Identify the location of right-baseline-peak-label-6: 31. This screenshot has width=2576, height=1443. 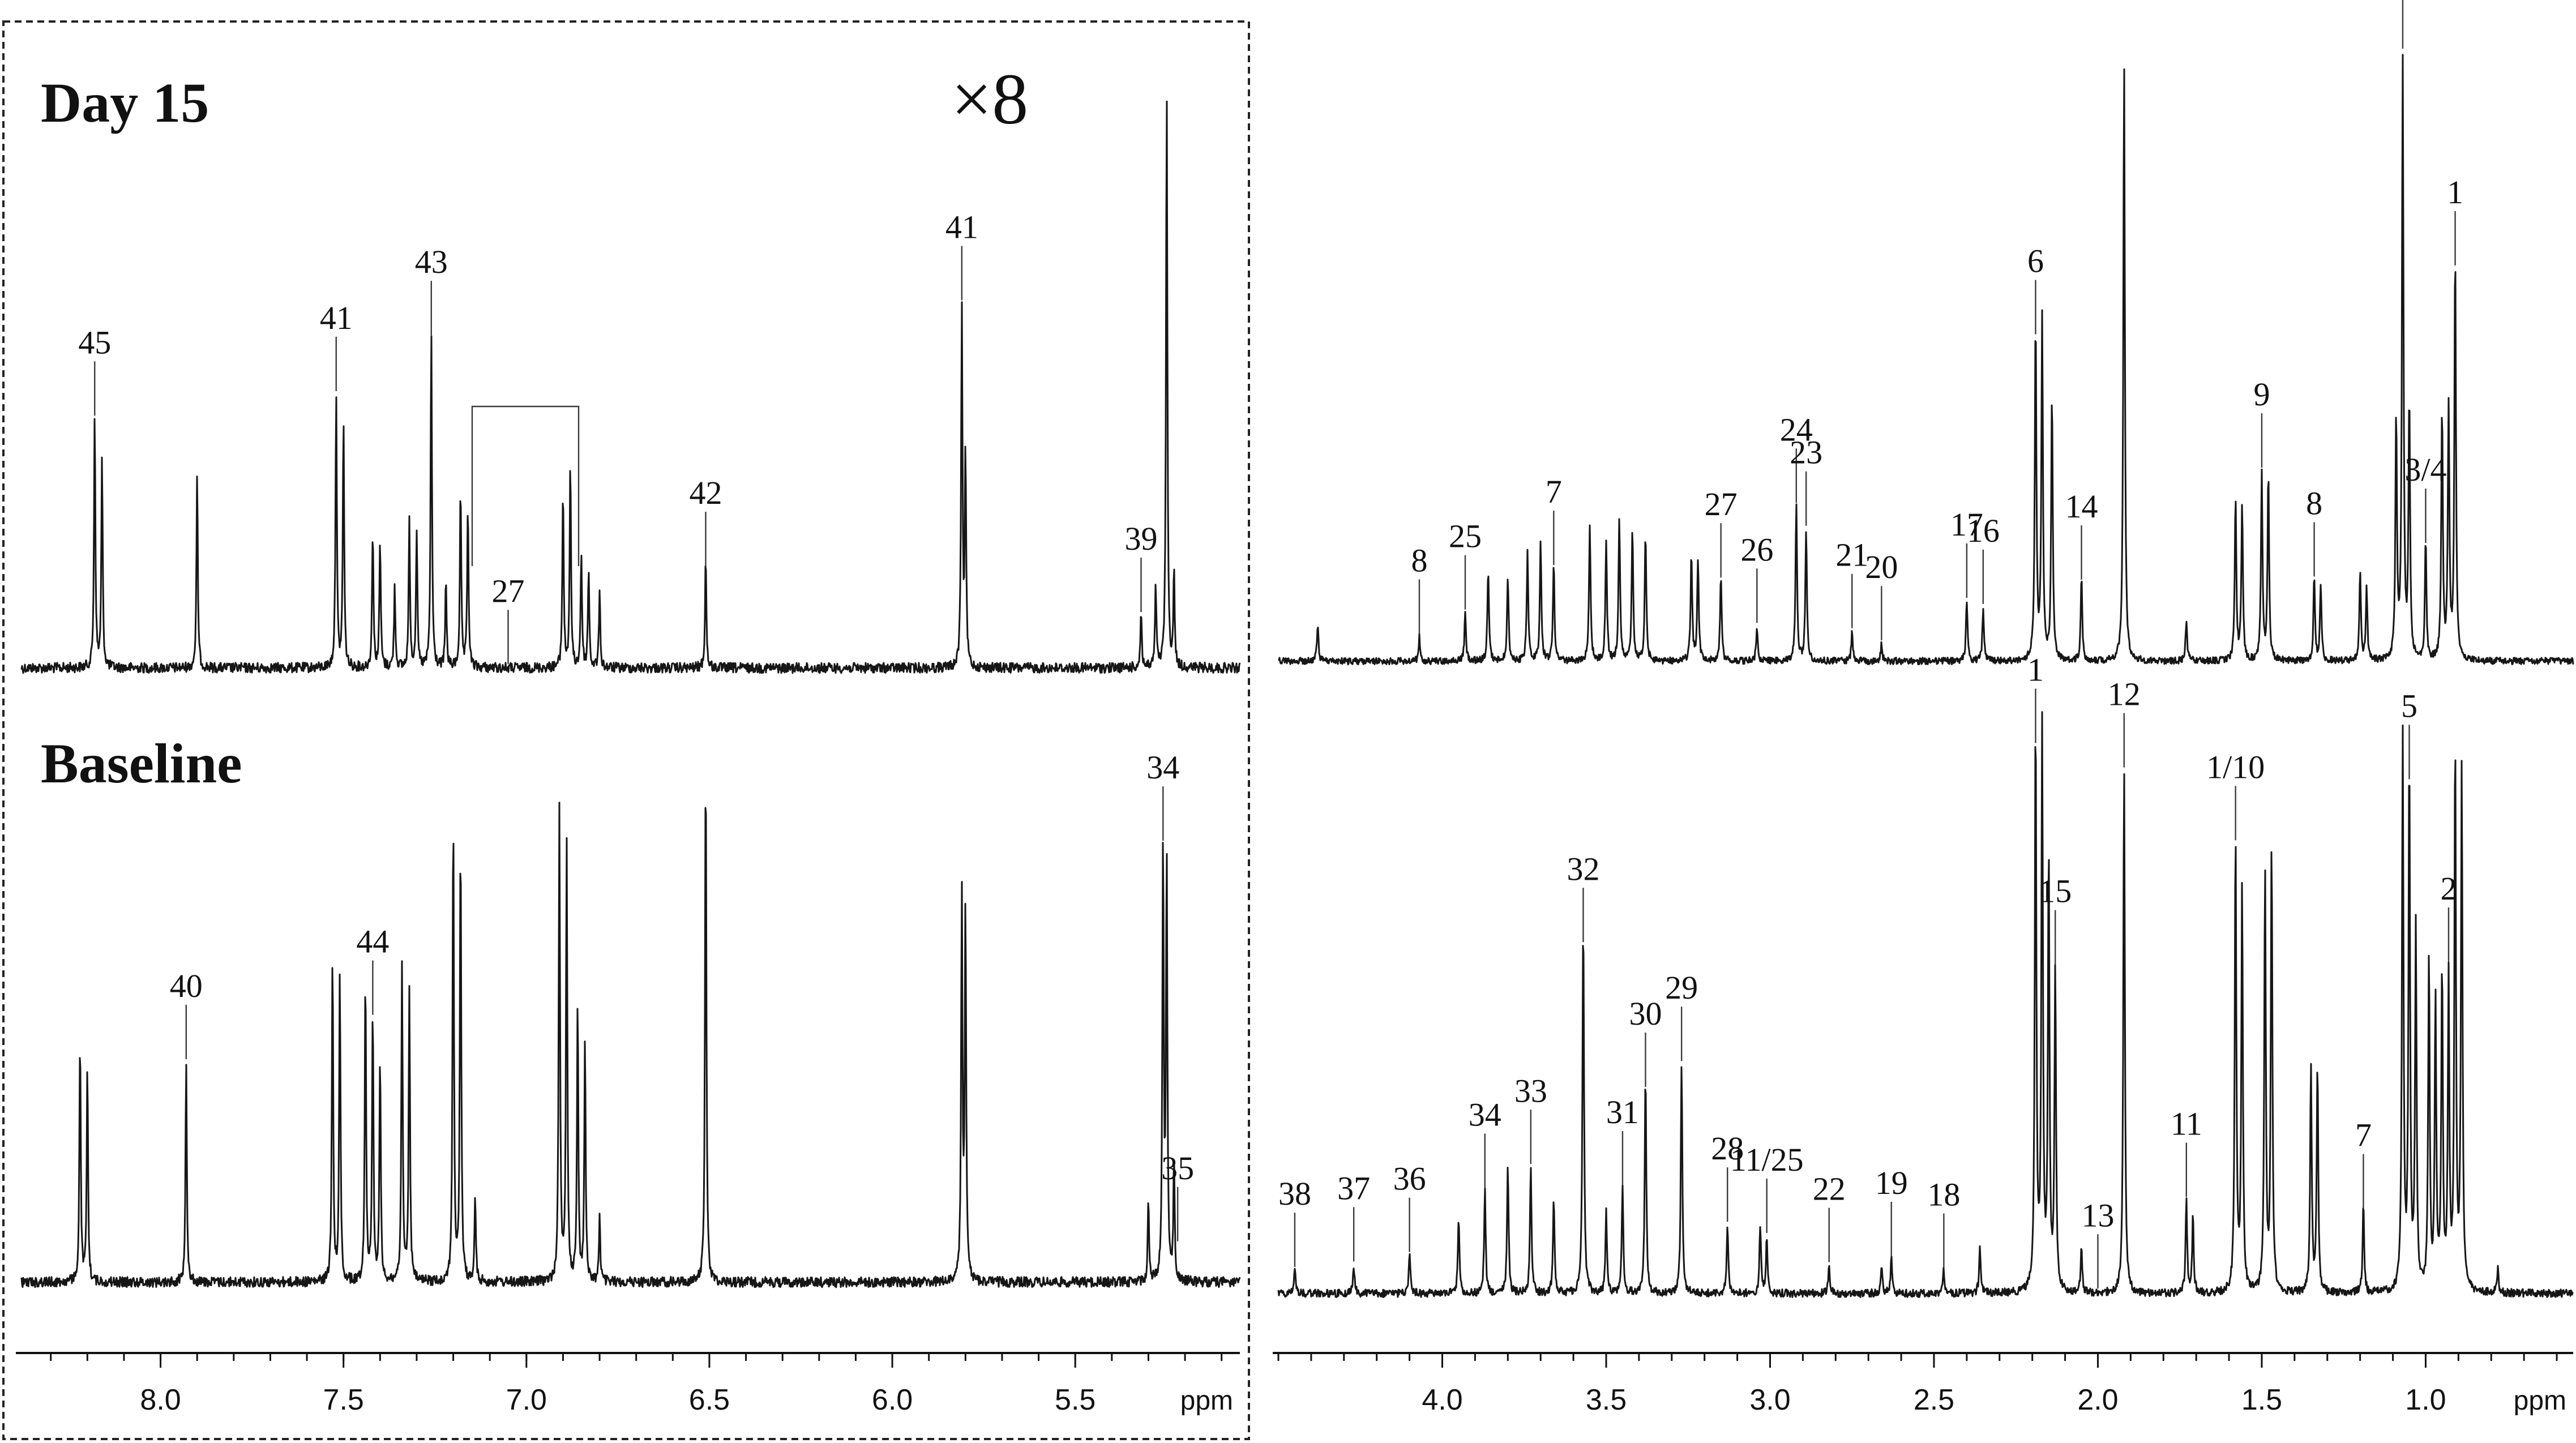
(1622, 1112).